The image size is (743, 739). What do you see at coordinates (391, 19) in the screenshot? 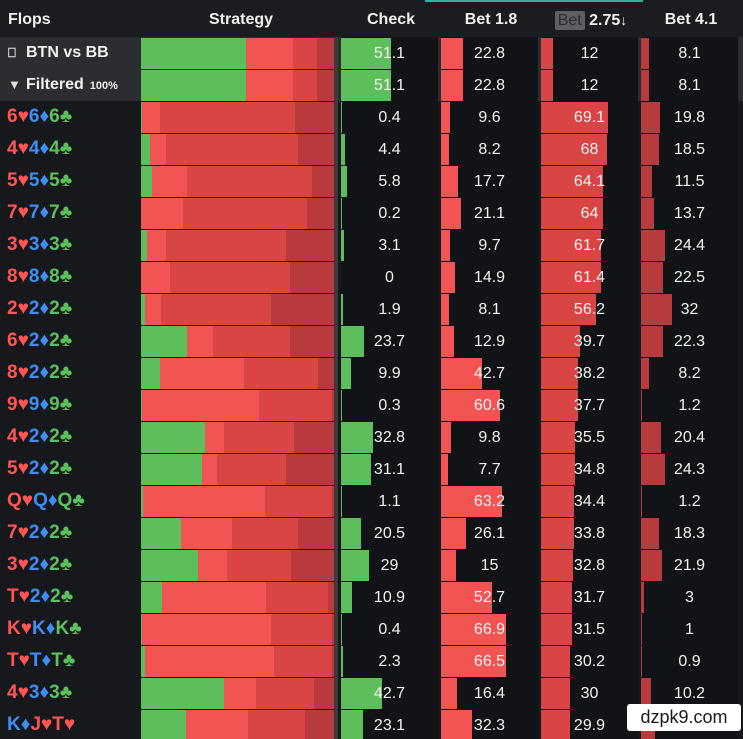
I see `column-header-check: Check` at bounding box center [391, 19].